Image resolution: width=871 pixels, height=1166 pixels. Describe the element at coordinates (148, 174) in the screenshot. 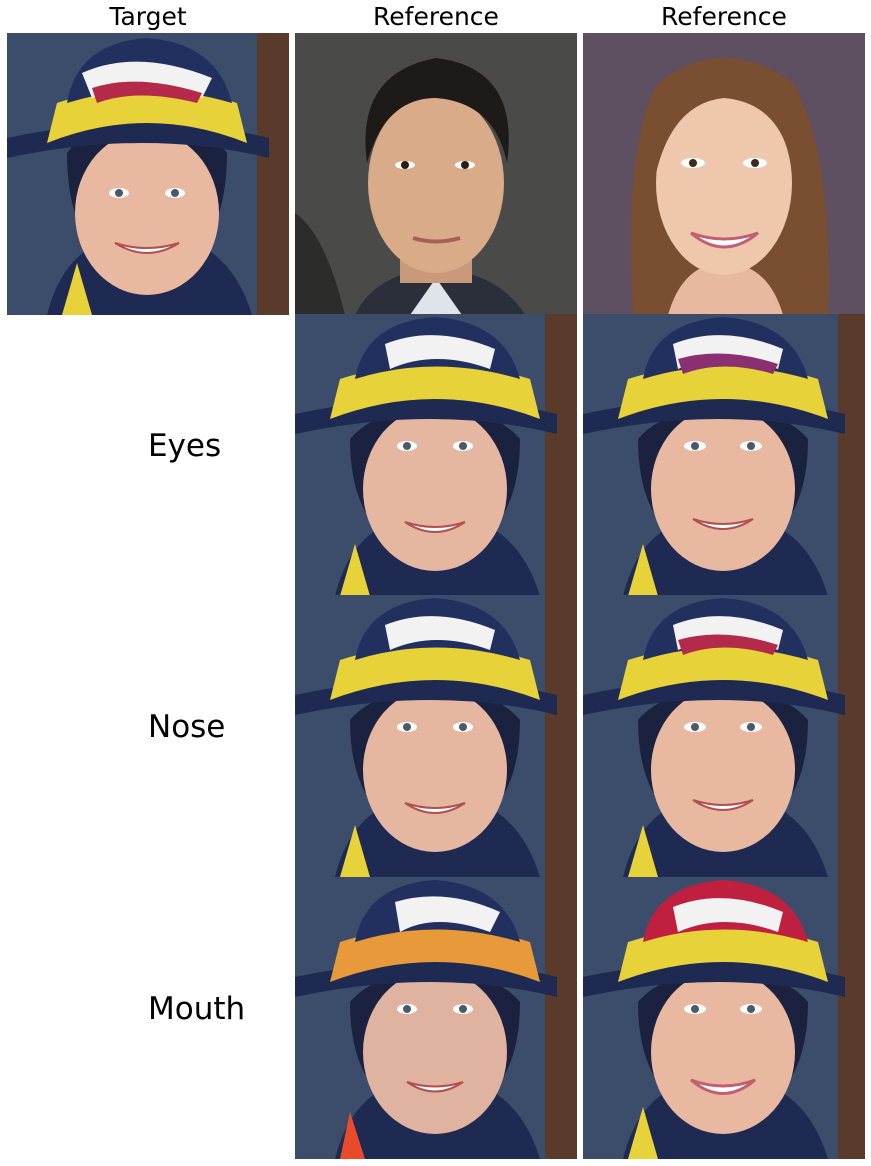

I see `target-face-image` at that location.